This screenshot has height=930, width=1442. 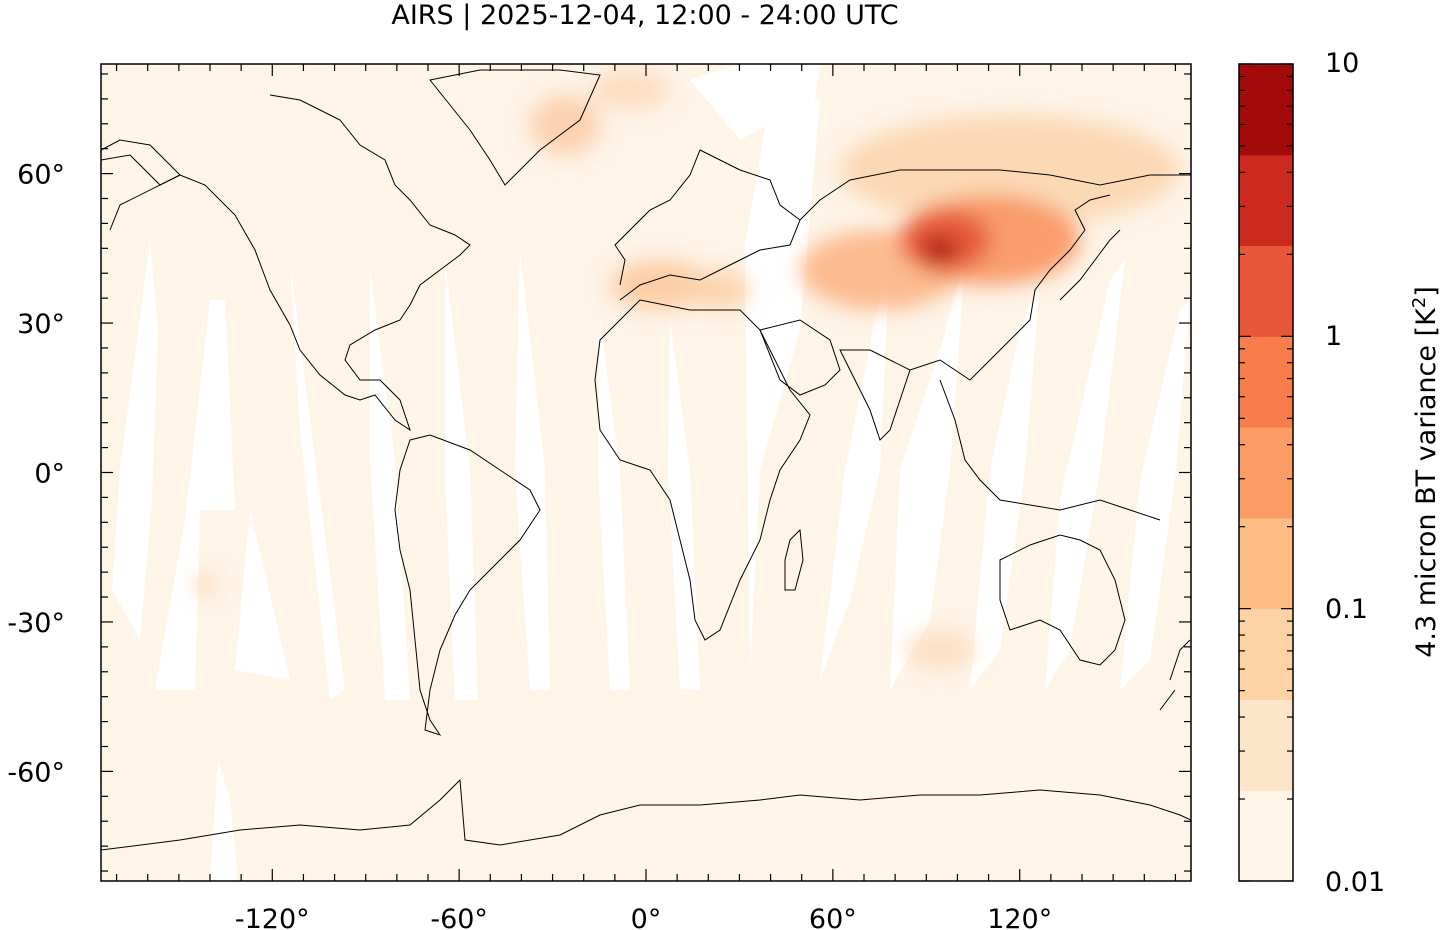 What do you see at coordinates (1010, 170) in the screenshot?
I see `hotspot-siberia` at bounding box center [1010, 170].